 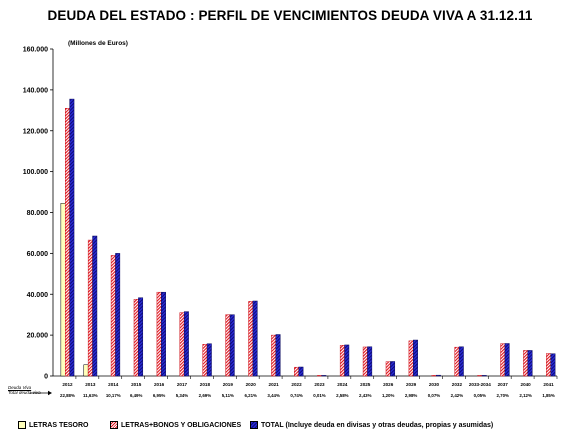 What do you see at coordinates (159, 384) in the screenshot?
I see `x-tick-label: 2016` at bounding box center [159, 384].